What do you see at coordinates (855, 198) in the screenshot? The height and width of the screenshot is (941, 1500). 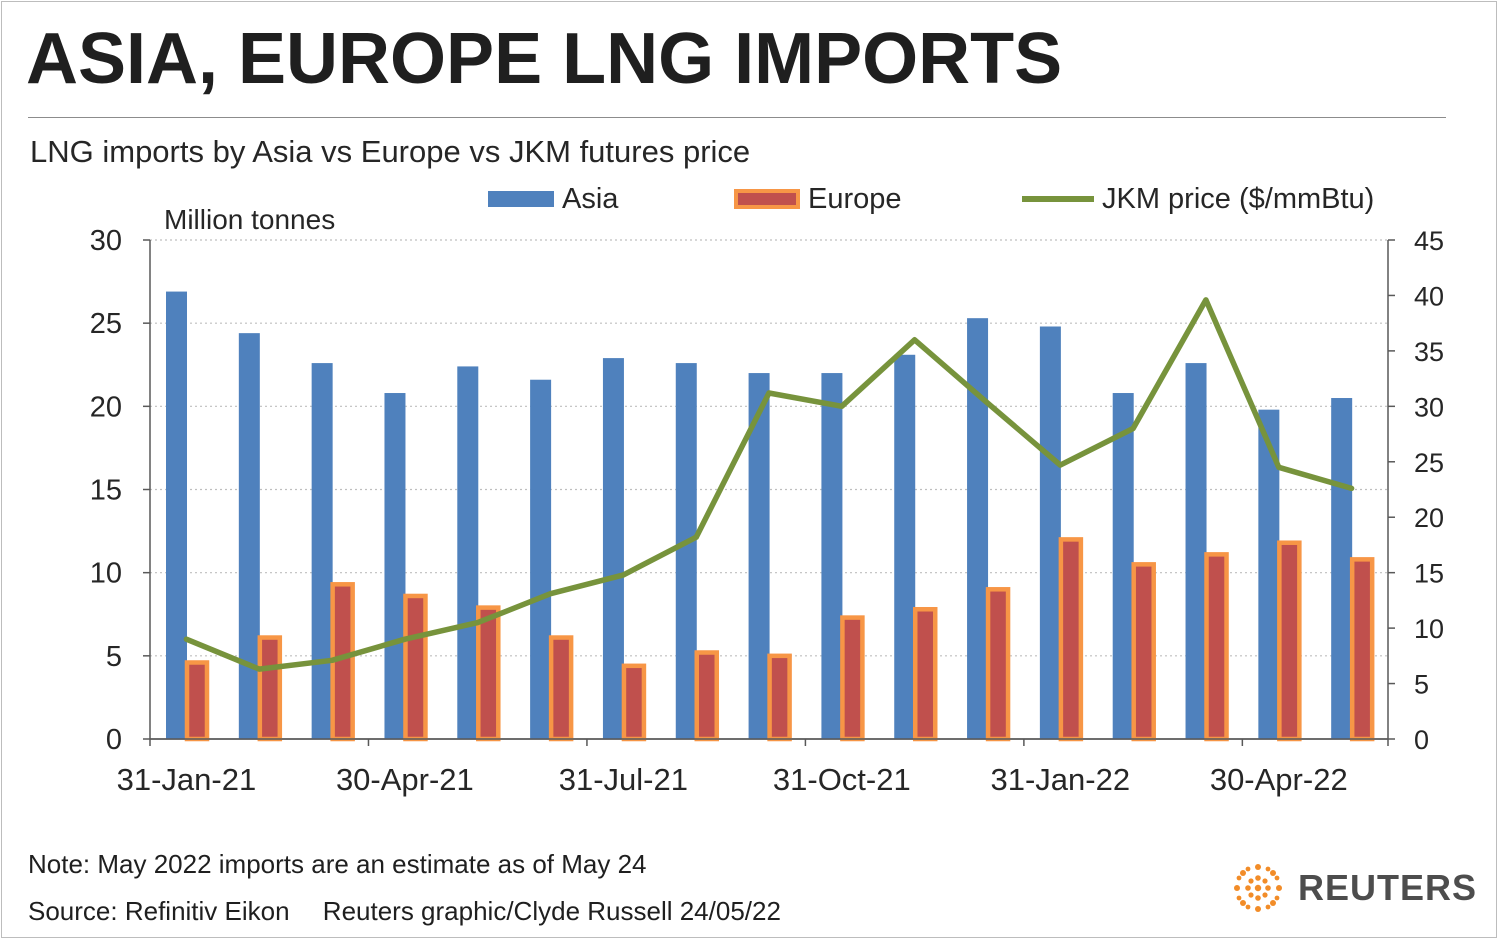 I see `legend-europe-label: Europe` at bounding box center [855, 198].